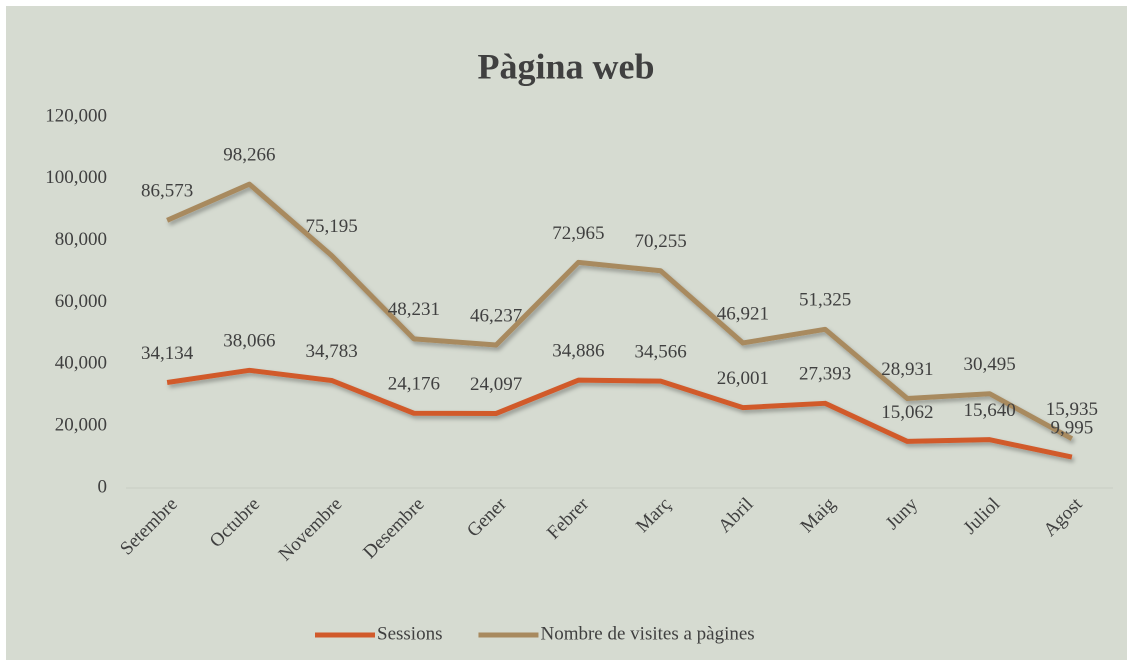  Describe the element at coordinates (249, 341) in the screenshot. I see `data-label: 38,066` at that location.